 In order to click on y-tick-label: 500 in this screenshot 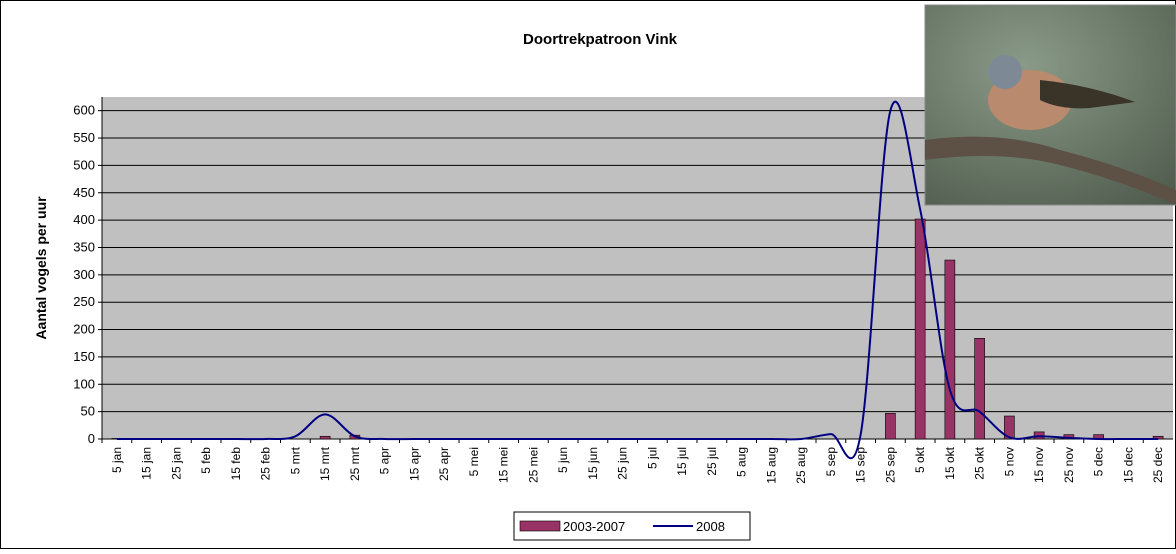, I will do `click(84, 164)`.